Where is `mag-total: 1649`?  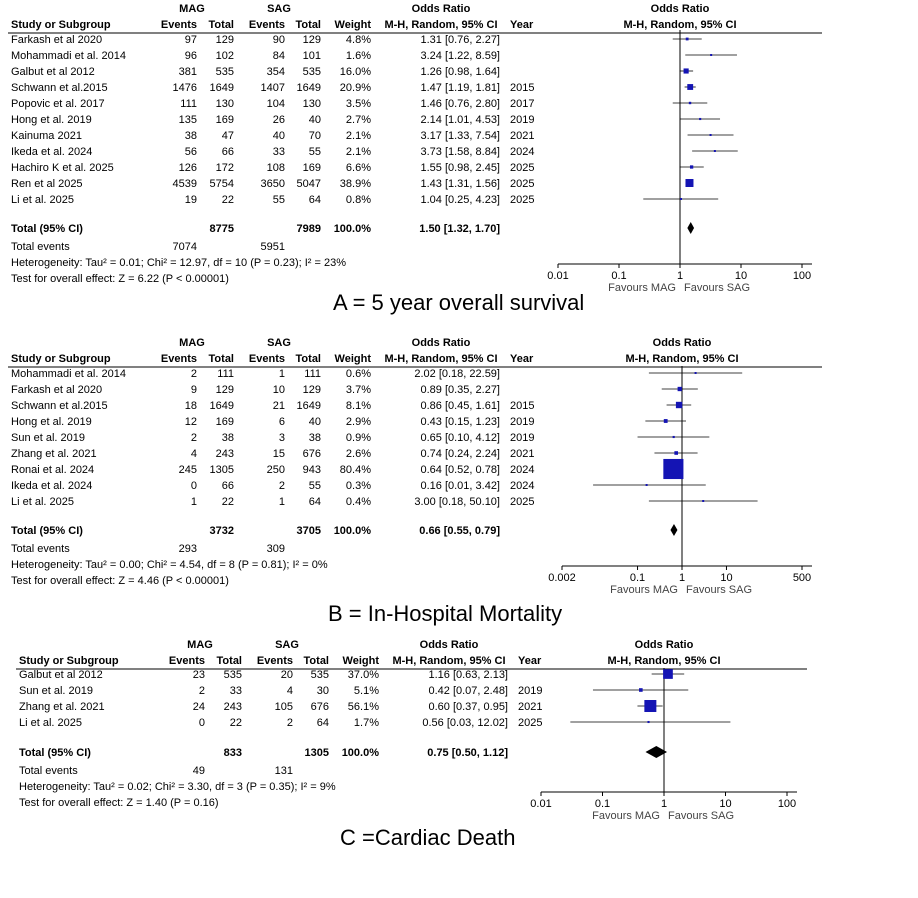
mag-total: 1649 is located at coordinates (222, 88).